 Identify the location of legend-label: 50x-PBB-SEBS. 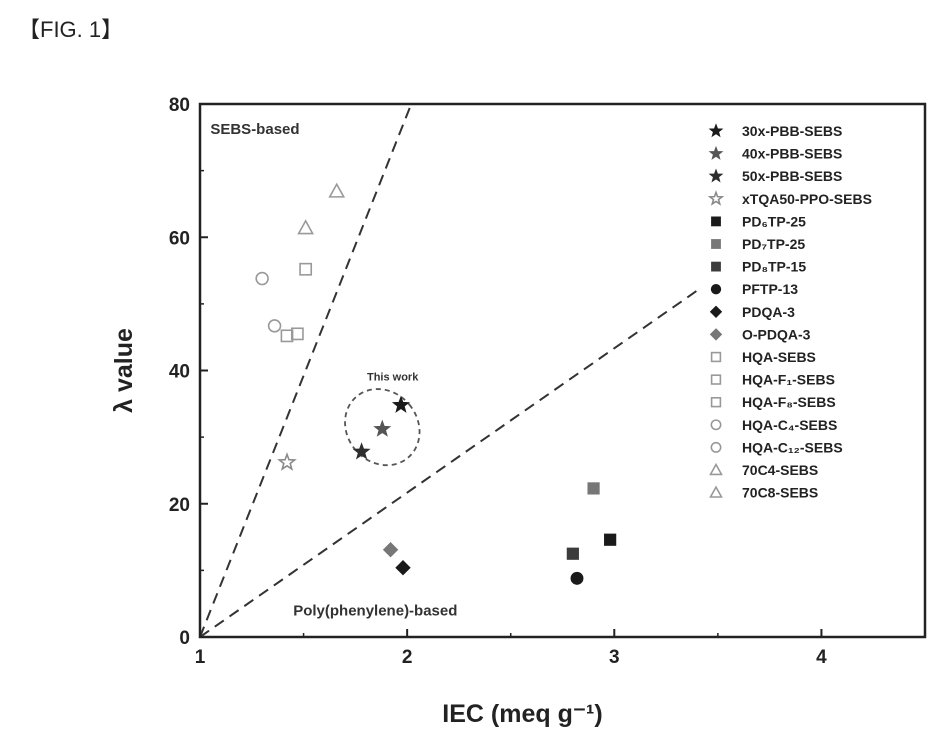
(792, 176).